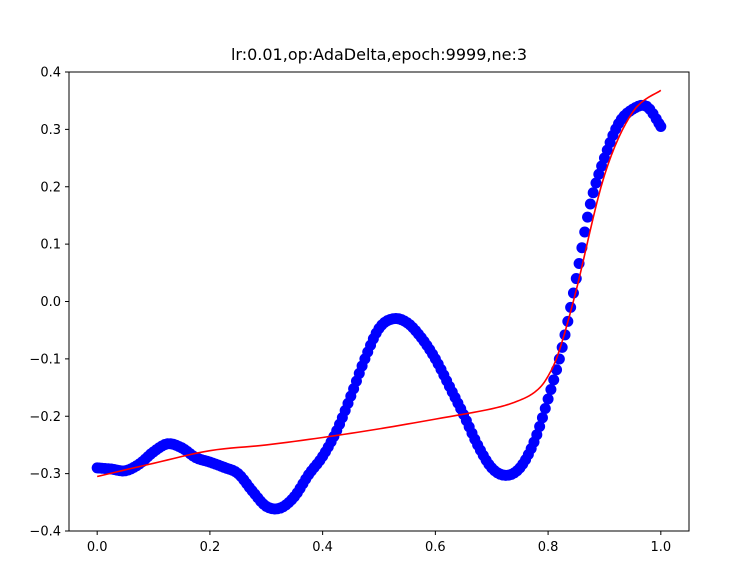 The height and width of the screenshot is (579, 730). What do you see at coordinates (97, 547) in the screenshot?
I see `x-tick-label: 0.0` at bounding box center [97, 547].